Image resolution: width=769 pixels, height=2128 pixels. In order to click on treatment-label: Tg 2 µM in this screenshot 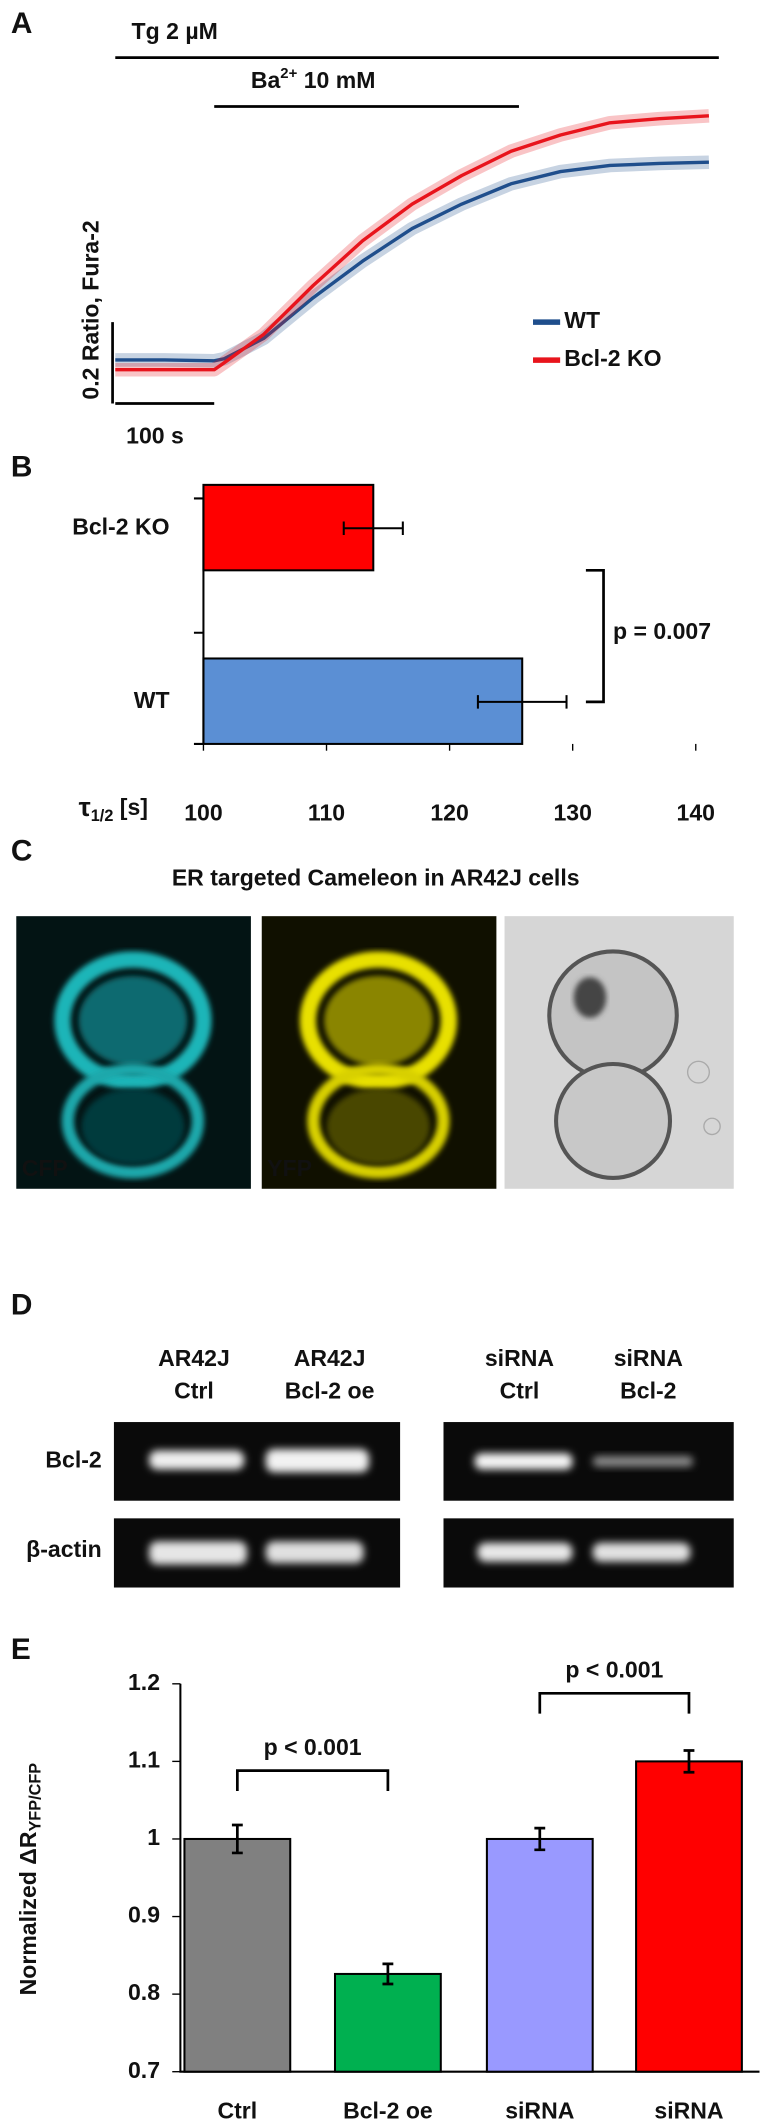, I will do `click(175, 31)`.